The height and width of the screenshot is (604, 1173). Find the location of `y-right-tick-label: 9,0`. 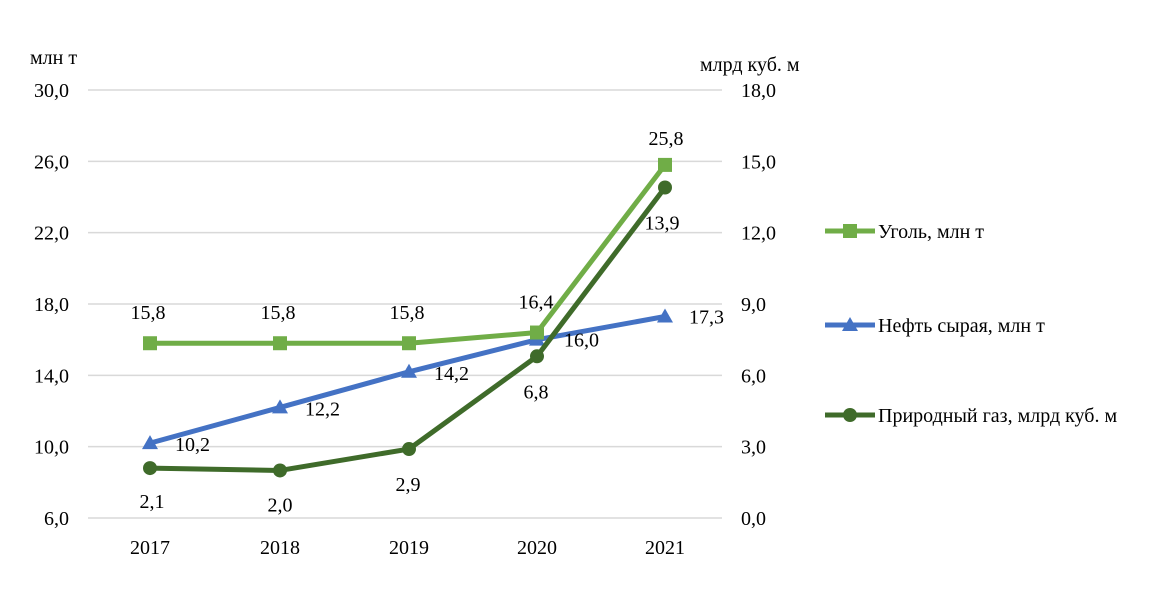

y-right-tick-label: 9,0 is located at coordinates (753, 305).